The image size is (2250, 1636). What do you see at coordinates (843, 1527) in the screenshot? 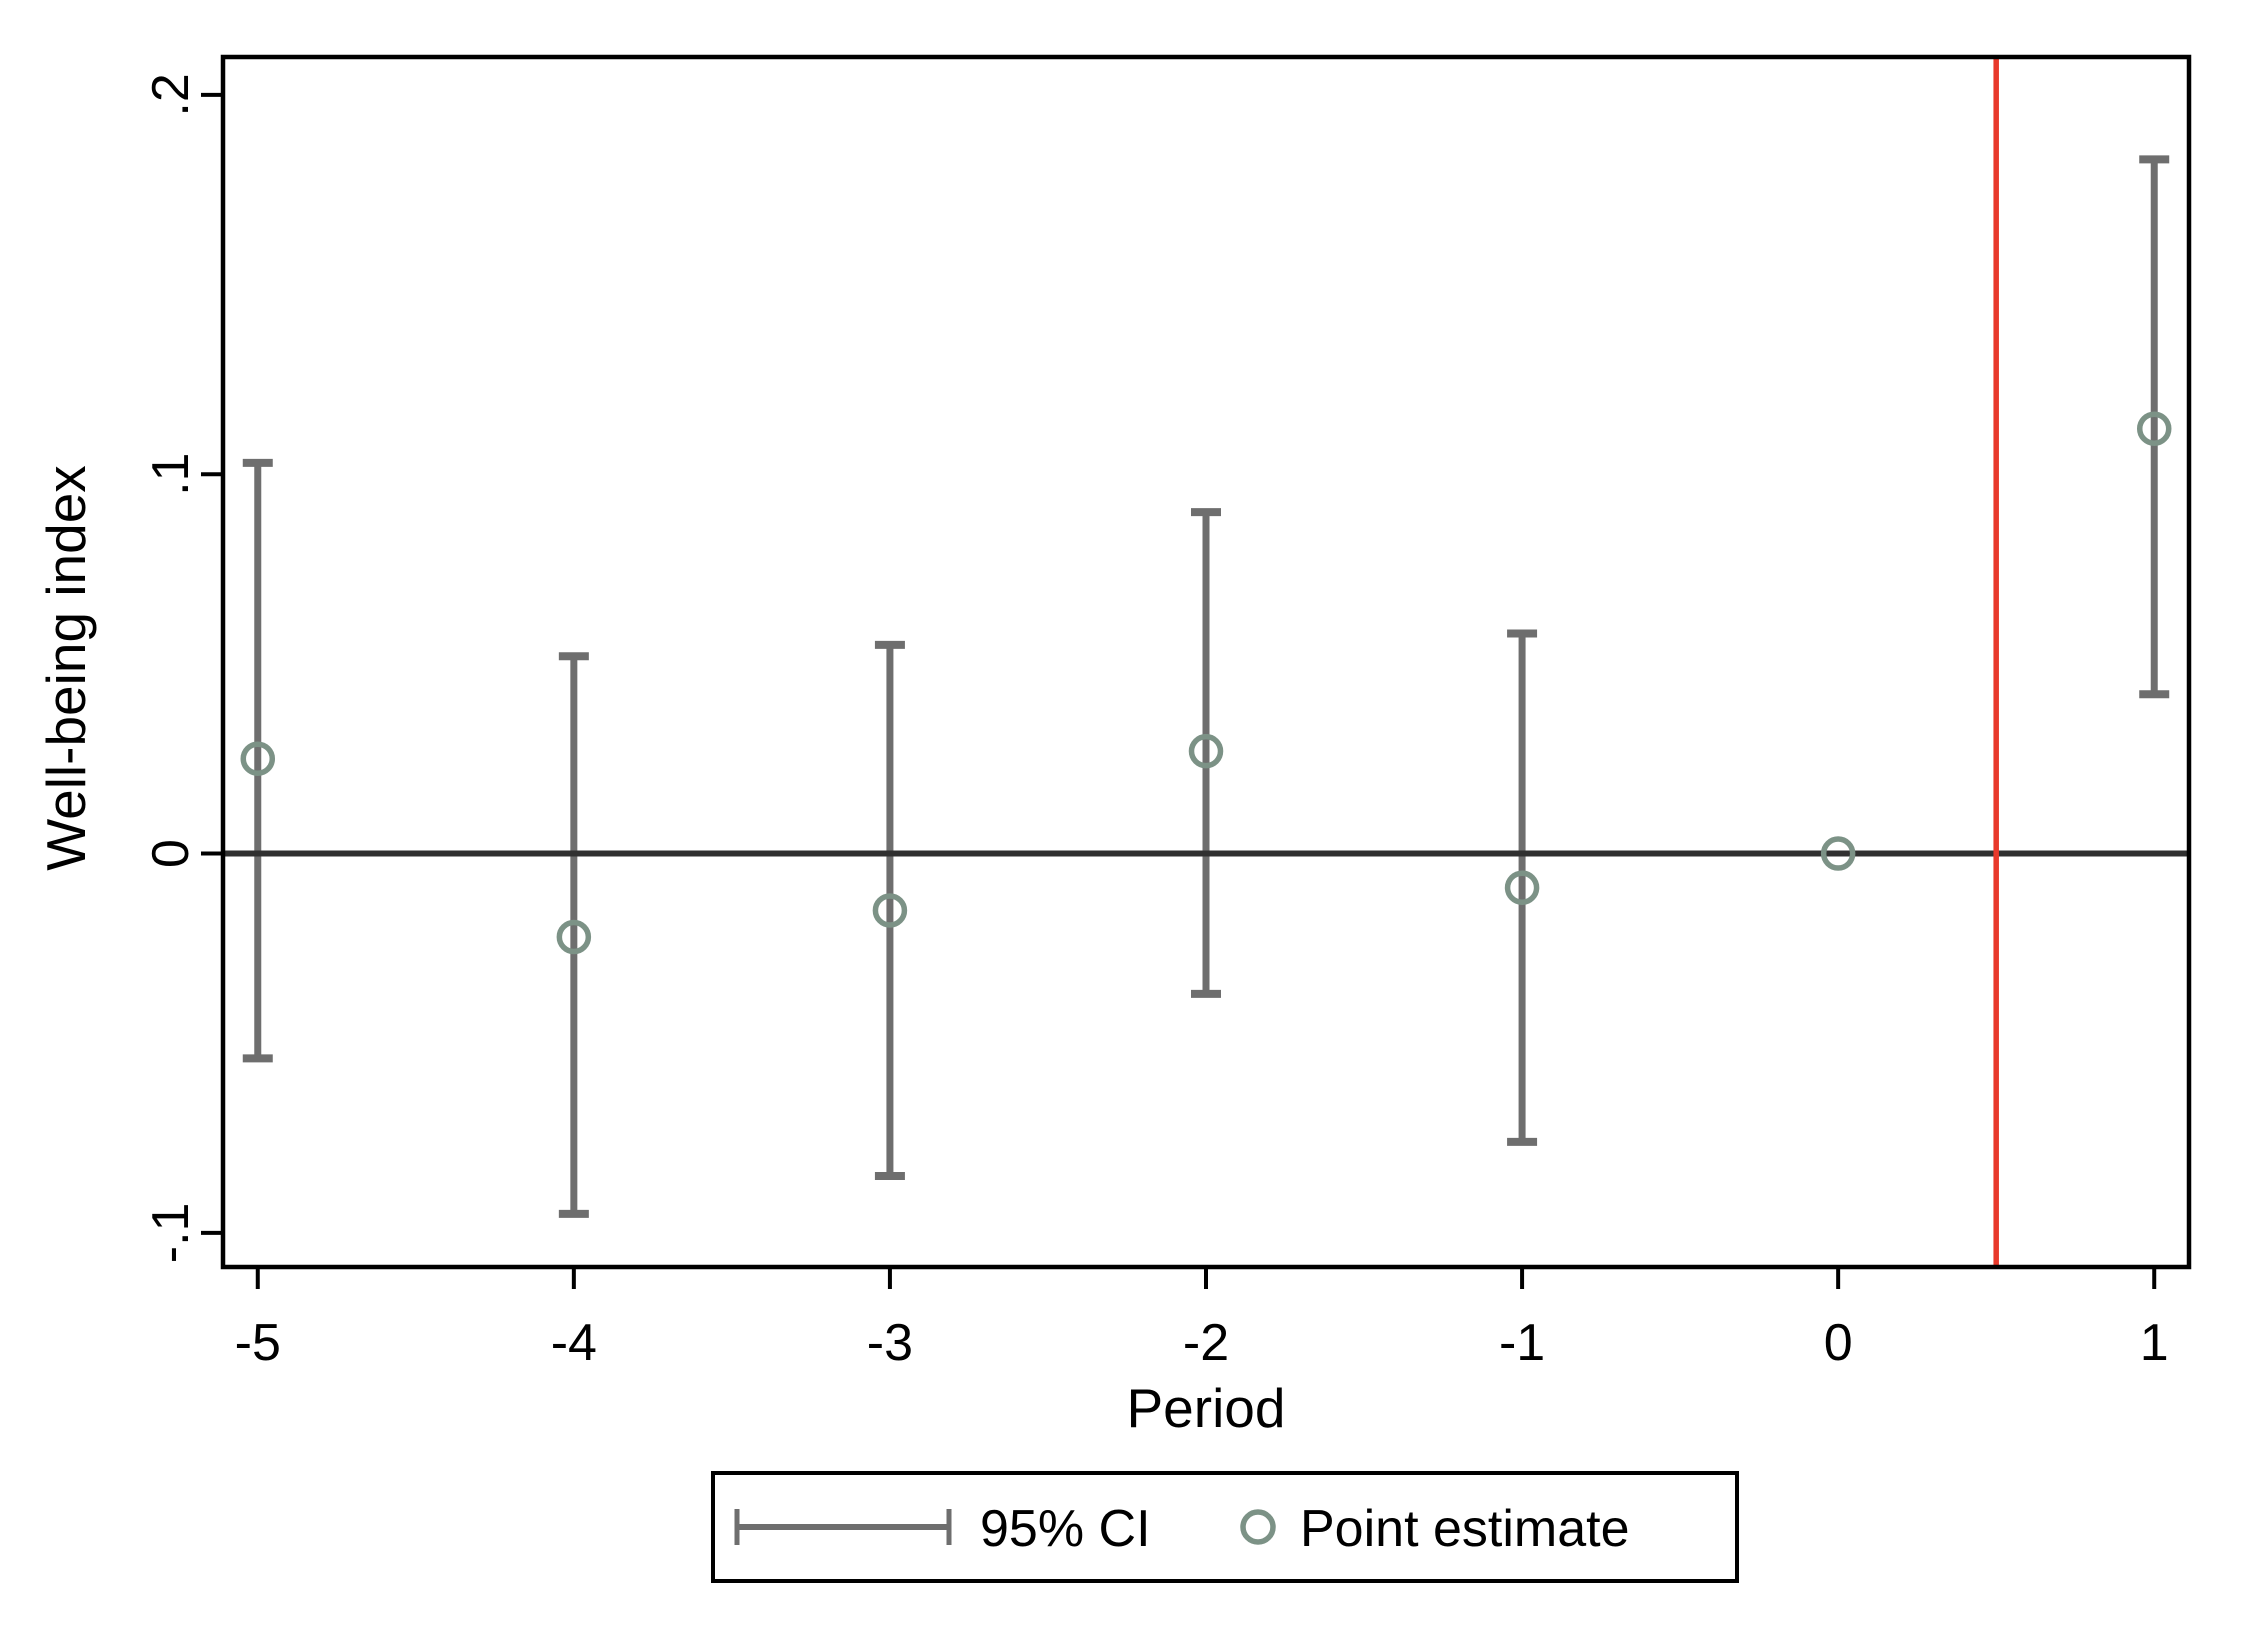
I see `legend-ci-errorbar-icon` at bounding box center [843, 1527].